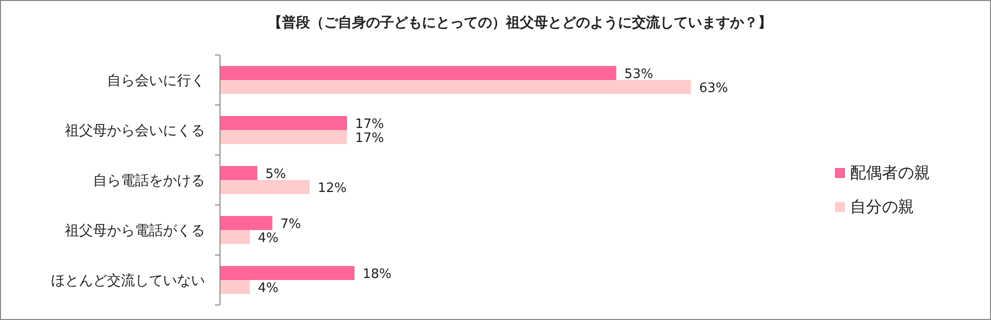 The image size is (991, 320). I want to click on y-tick-label: ほとんど交流していない, so click(128, 281).